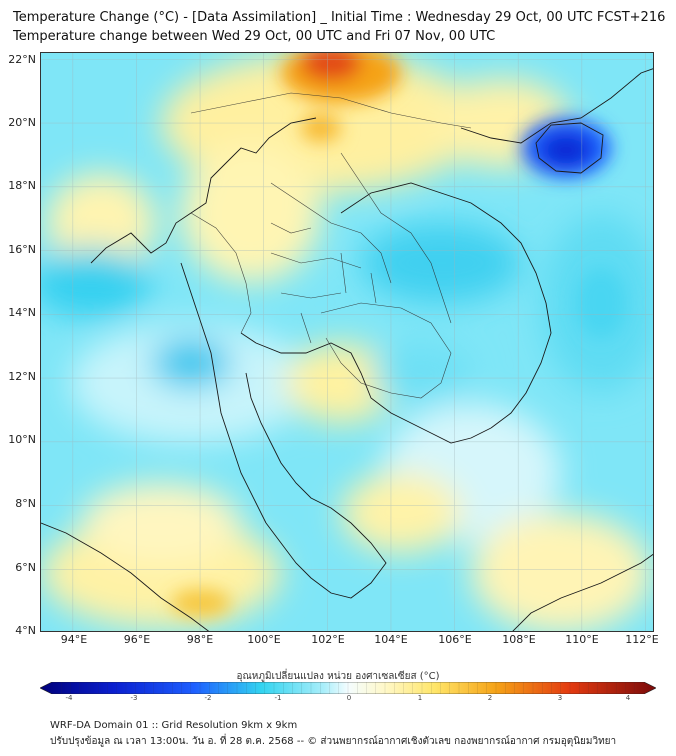 This screenshot has height=756, width=676. What do you see at coordinates (338, 699) in the screenshot?
I see `colorbar-tick-row: -4 -3 -2 -1 0 1 2 3 4` at bounding box center [338, 699].